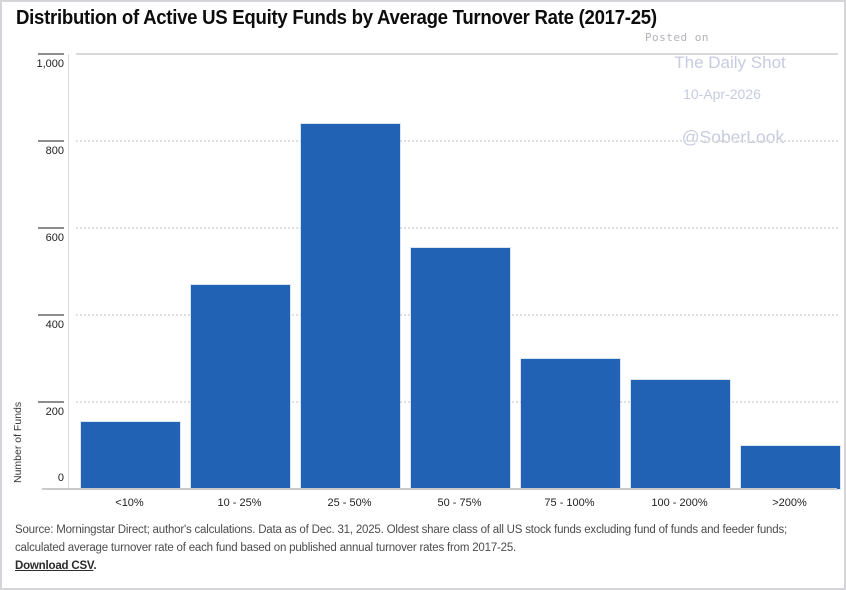 The width and height of the screenshot is (846, 590). Describe the element at coordinates (789, 503) in the screenshot. I see `x-tick-label: >200%` at that location.